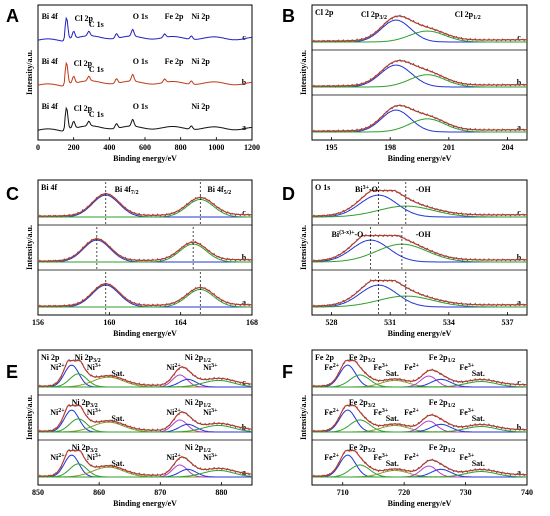 The height and width of the screenshot is (516, 550). Describe the element at coordinates (145, 29) in the screenshot. I see `survey-trace-c` at that location.